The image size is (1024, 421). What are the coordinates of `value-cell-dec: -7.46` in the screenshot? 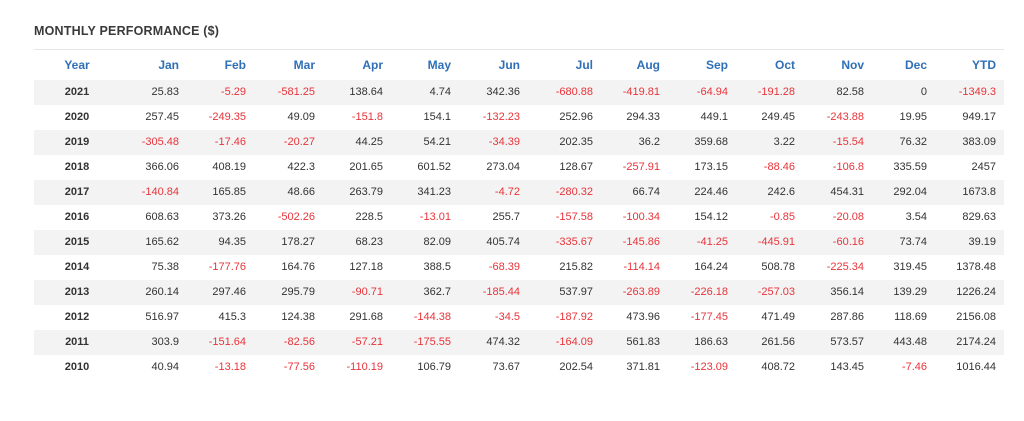 It's located at (914, 367).